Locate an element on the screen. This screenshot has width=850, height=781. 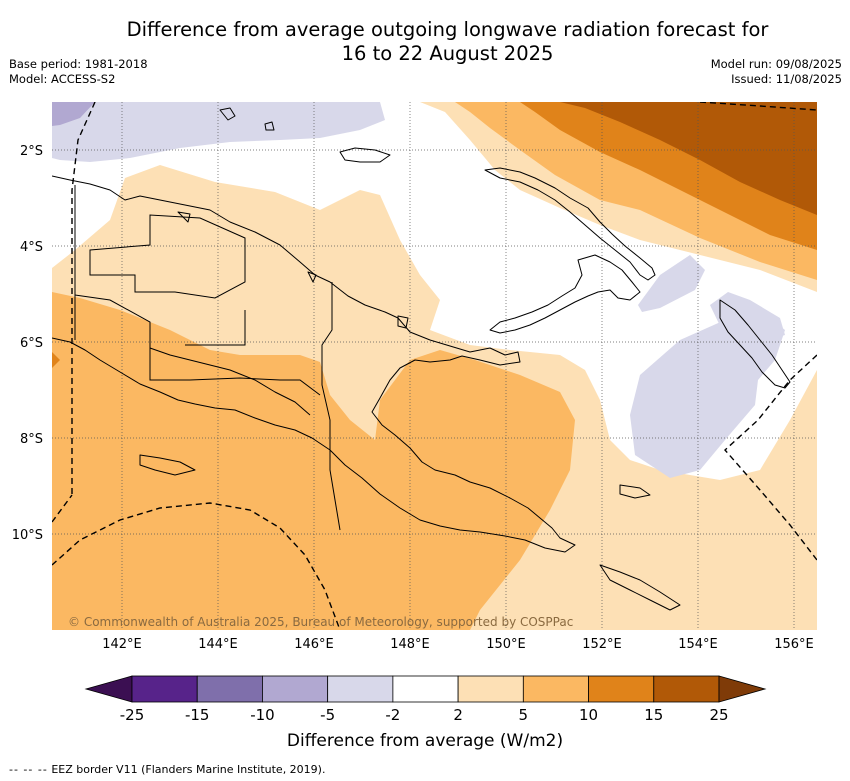
inland-border is located at coordinates (160, 265).